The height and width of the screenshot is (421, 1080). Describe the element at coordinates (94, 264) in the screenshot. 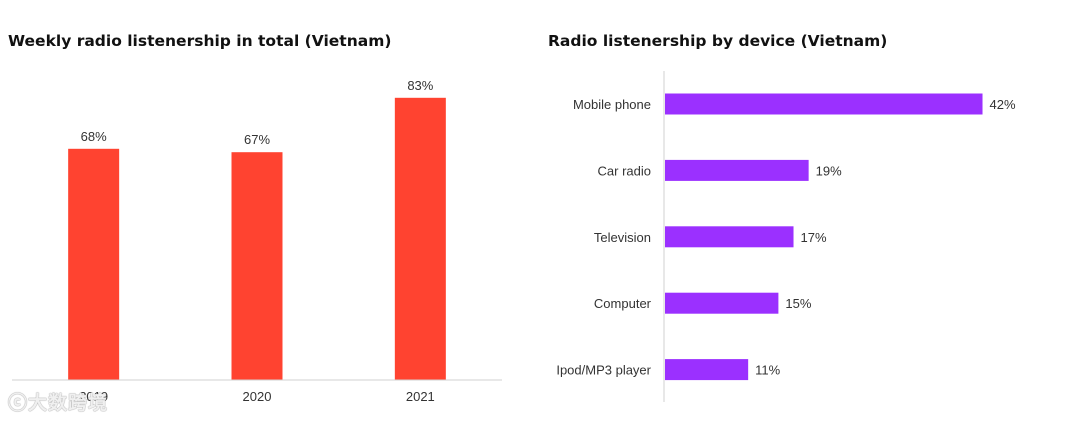

I see `bar-2019` at that location.